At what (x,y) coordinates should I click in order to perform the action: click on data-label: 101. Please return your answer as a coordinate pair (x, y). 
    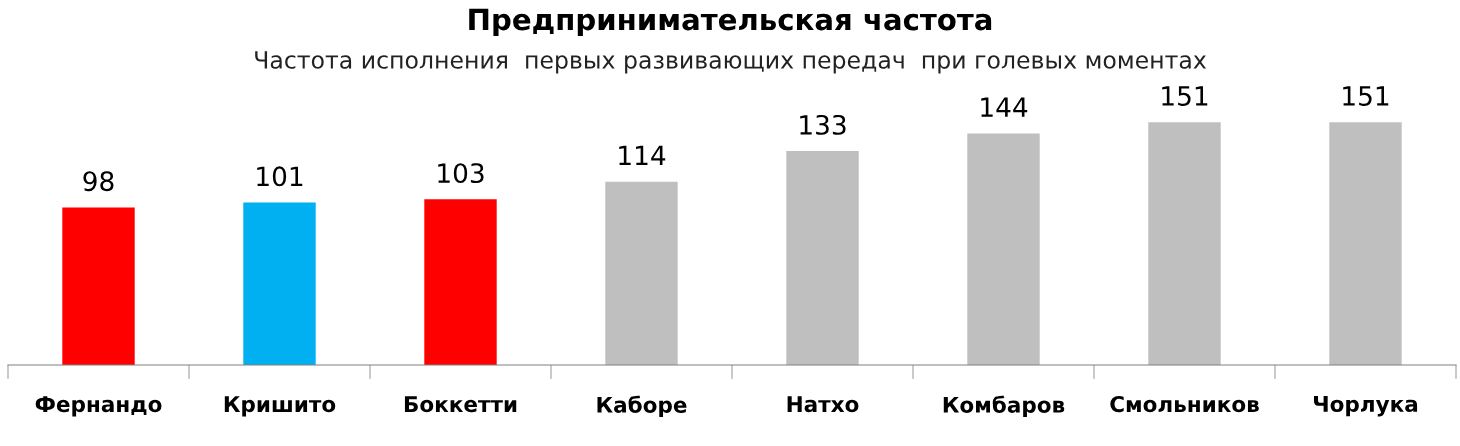
    Looking at the image, I should click on (280, 176).